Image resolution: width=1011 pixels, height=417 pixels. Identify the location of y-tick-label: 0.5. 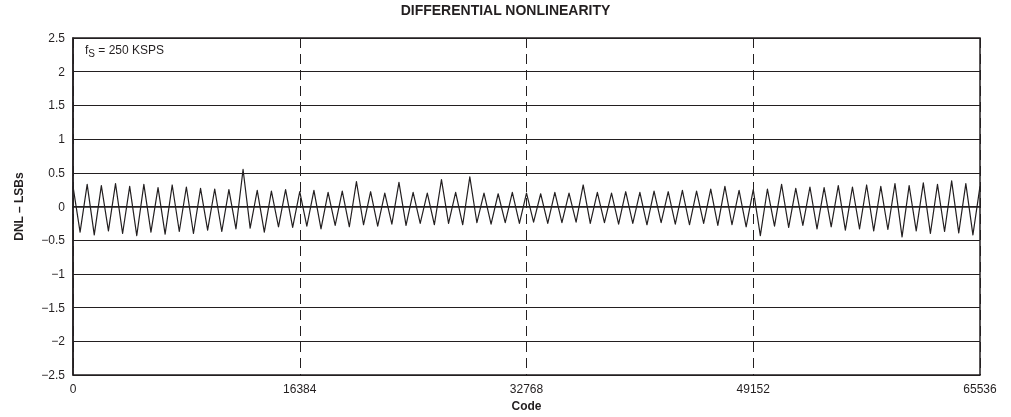
(57, 172).